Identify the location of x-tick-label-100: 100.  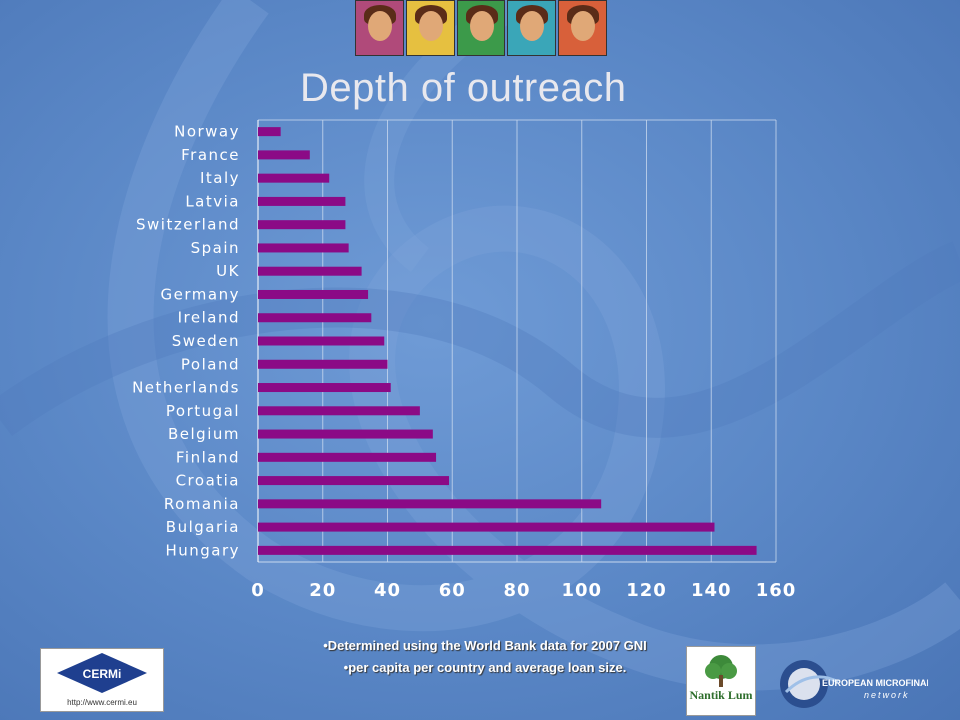
(581, 590).